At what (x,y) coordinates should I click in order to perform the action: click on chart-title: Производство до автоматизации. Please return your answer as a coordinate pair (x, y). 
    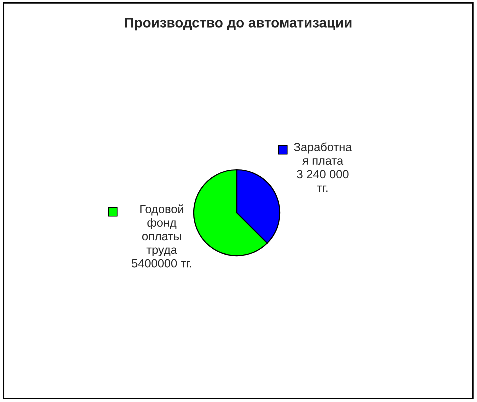
    Looking at the image, I should click on (238, 24).